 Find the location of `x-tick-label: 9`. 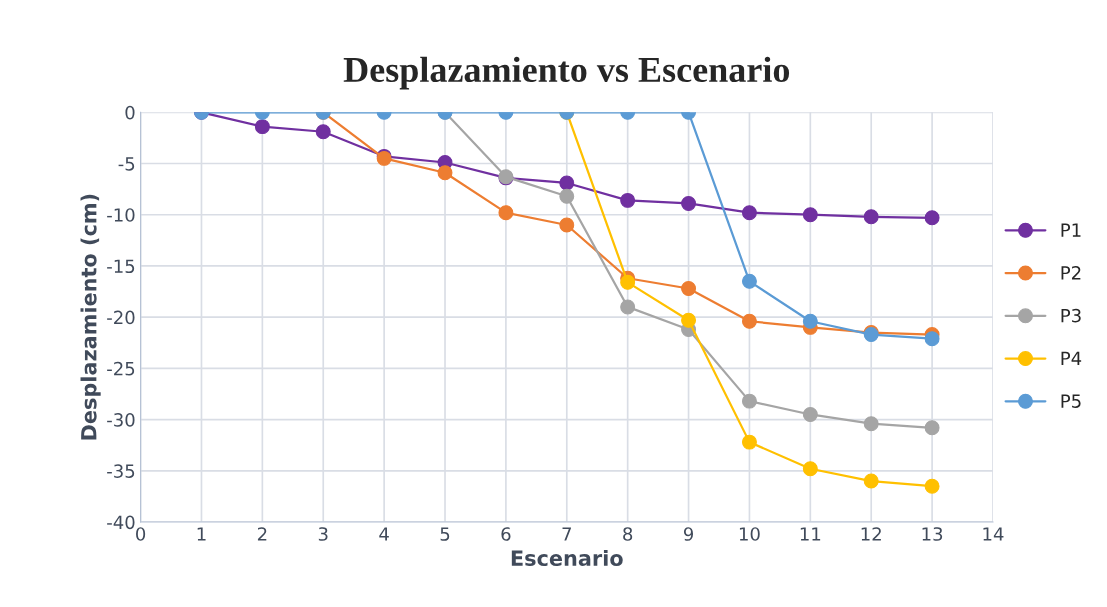

x-tick-label: 9 is located at coordinates (688, 534).